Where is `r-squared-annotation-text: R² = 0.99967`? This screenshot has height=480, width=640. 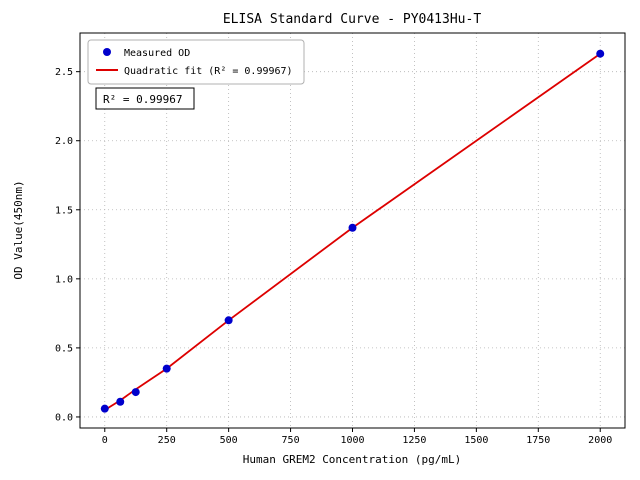
r-squared-annotation-text: R² = 0.99967 is located at coordinates (142, 99).